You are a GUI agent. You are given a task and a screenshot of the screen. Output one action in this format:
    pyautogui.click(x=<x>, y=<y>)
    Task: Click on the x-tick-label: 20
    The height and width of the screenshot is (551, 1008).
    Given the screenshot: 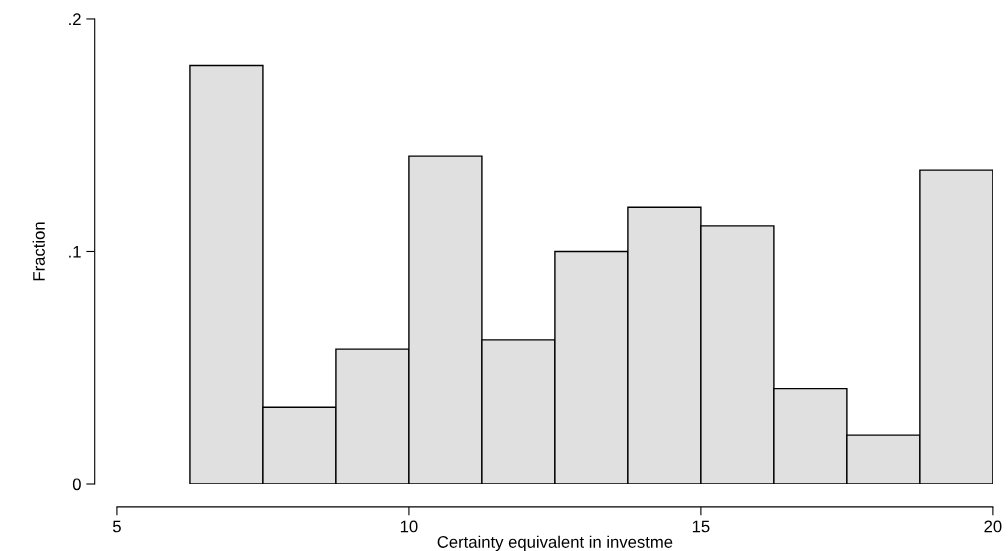 What is the action you would take?
    pyautogui.click(x=993, y=526)
    